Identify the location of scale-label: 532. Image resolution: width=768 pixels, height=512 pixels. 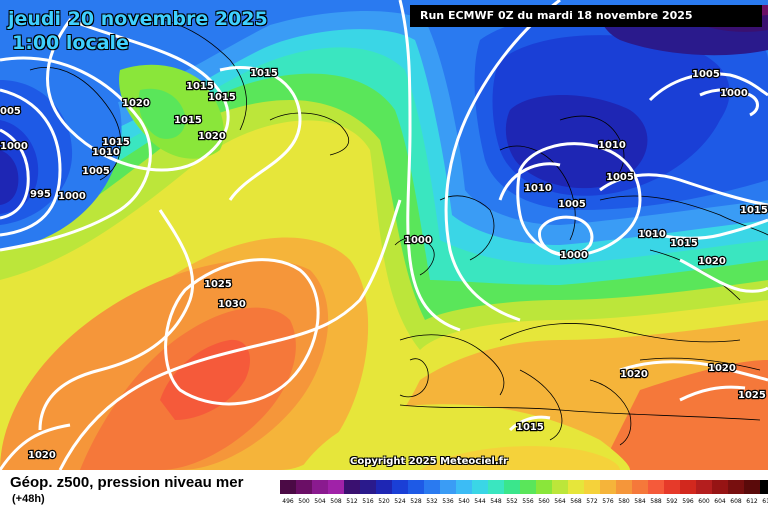
(432, 501).